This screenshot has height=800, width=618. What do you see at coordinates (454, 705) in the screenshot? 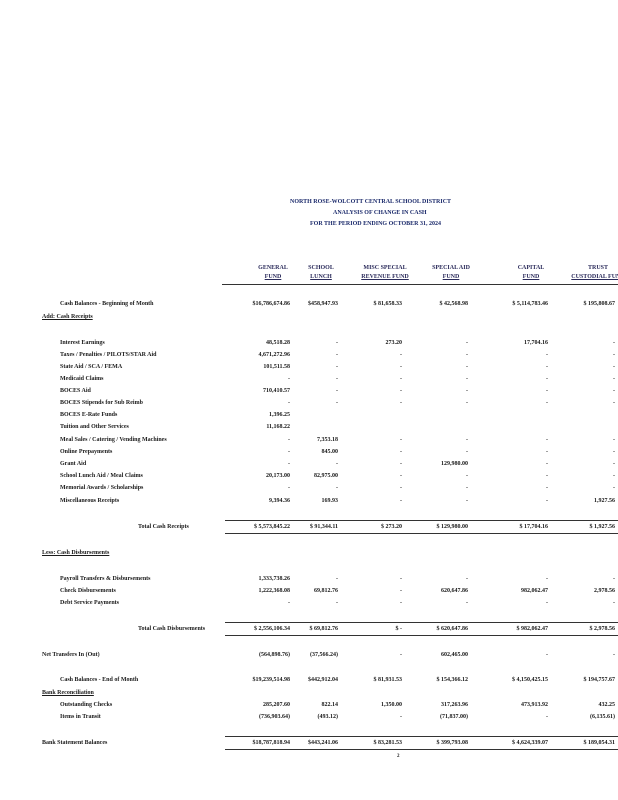
I see `cell-value: 317,263.96` at bounding box center [454, 705].